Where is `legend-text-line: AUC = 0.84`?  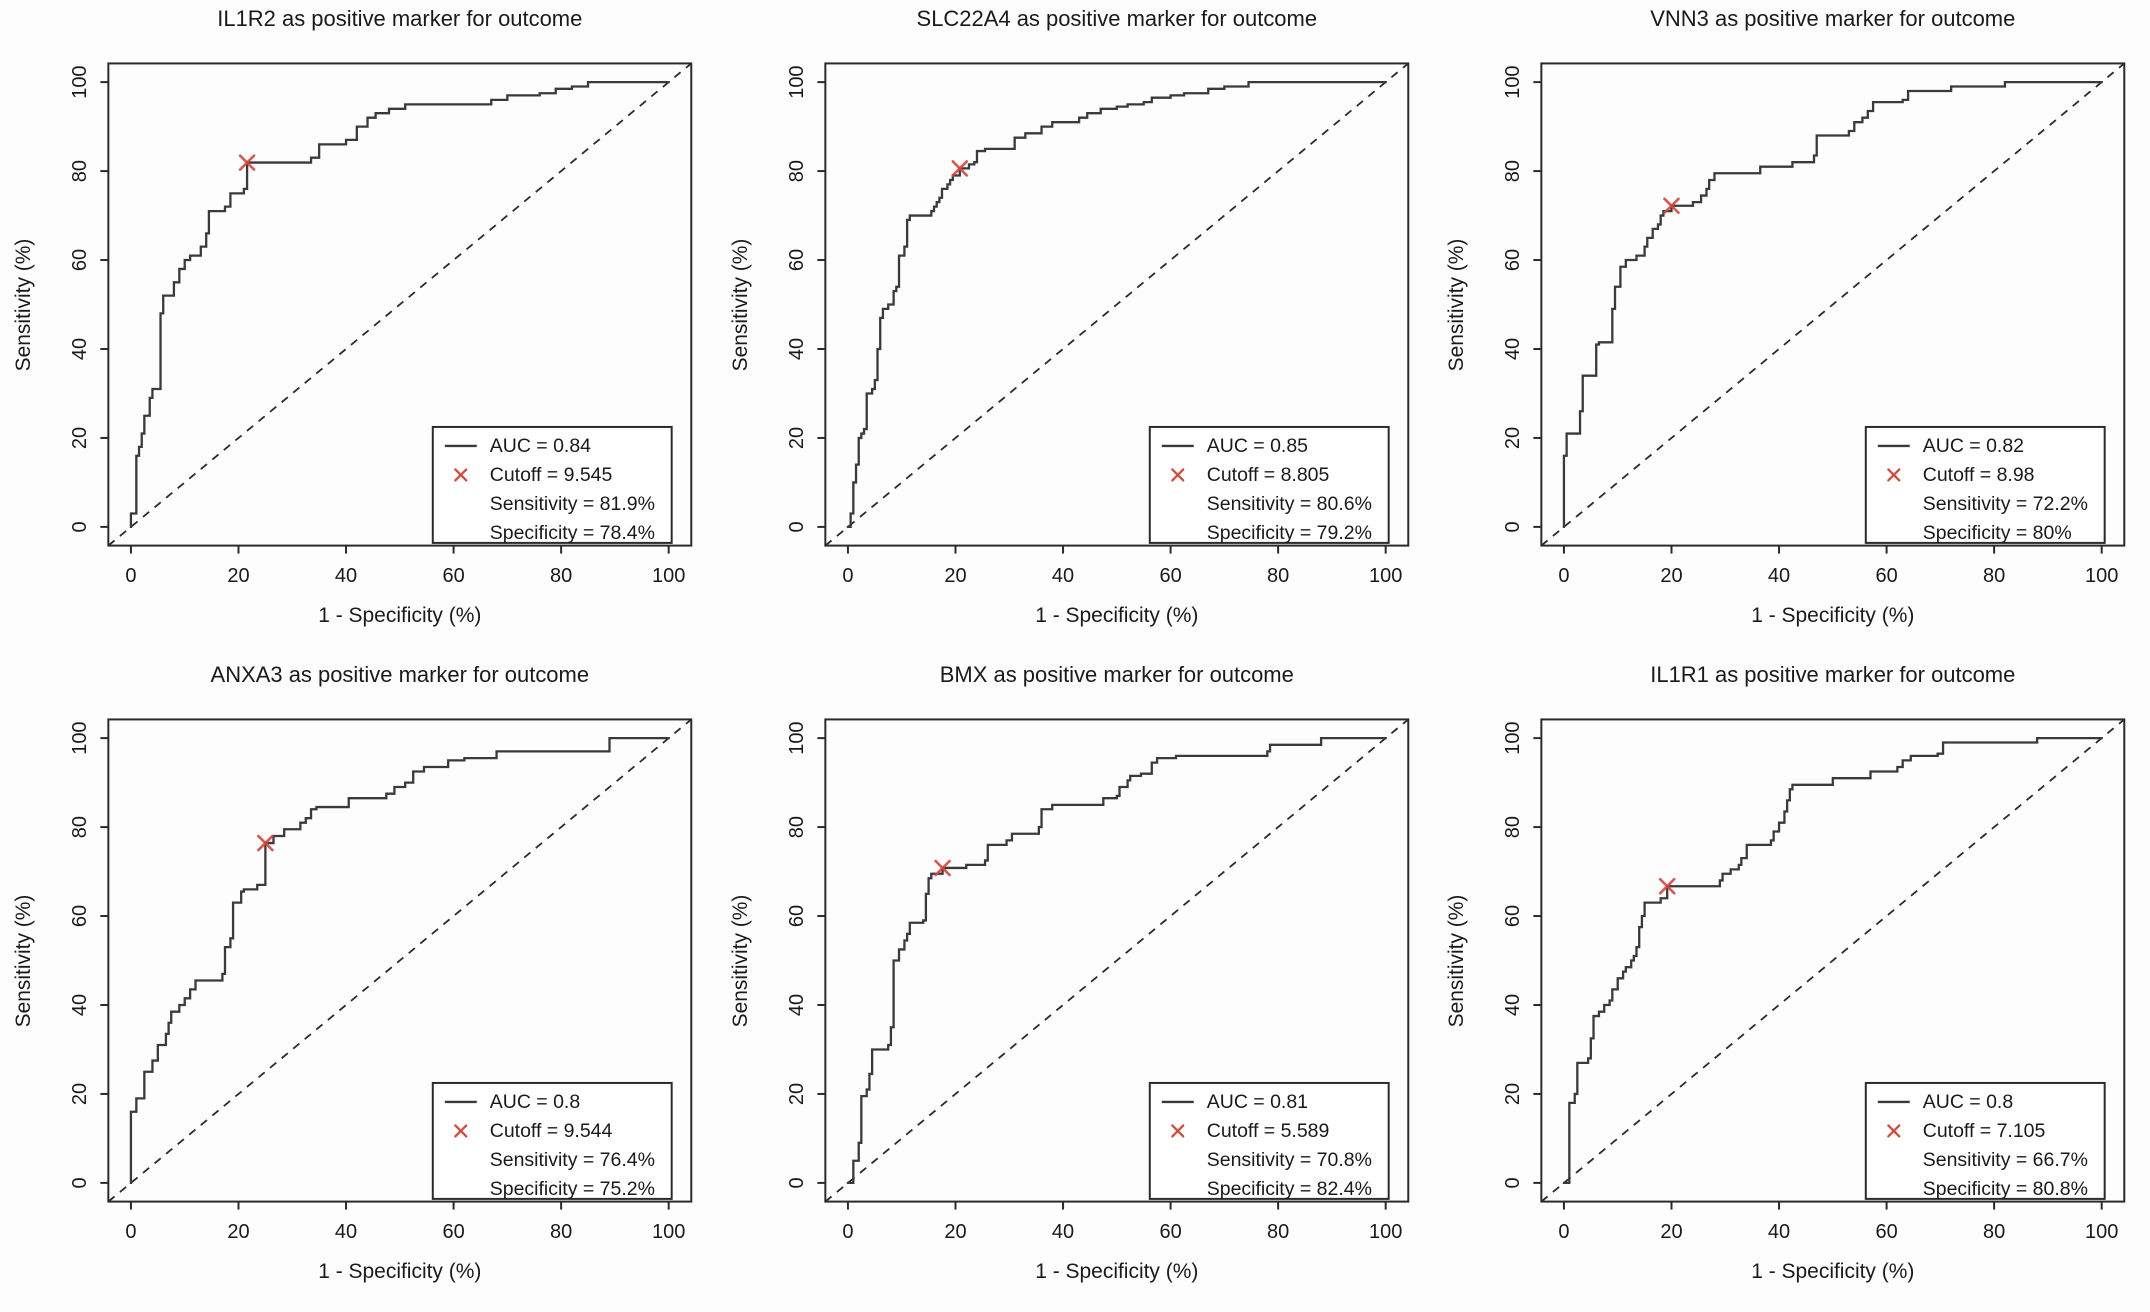 legend-text-line: AUC = 0.84 is located at coordinates (540, 446).